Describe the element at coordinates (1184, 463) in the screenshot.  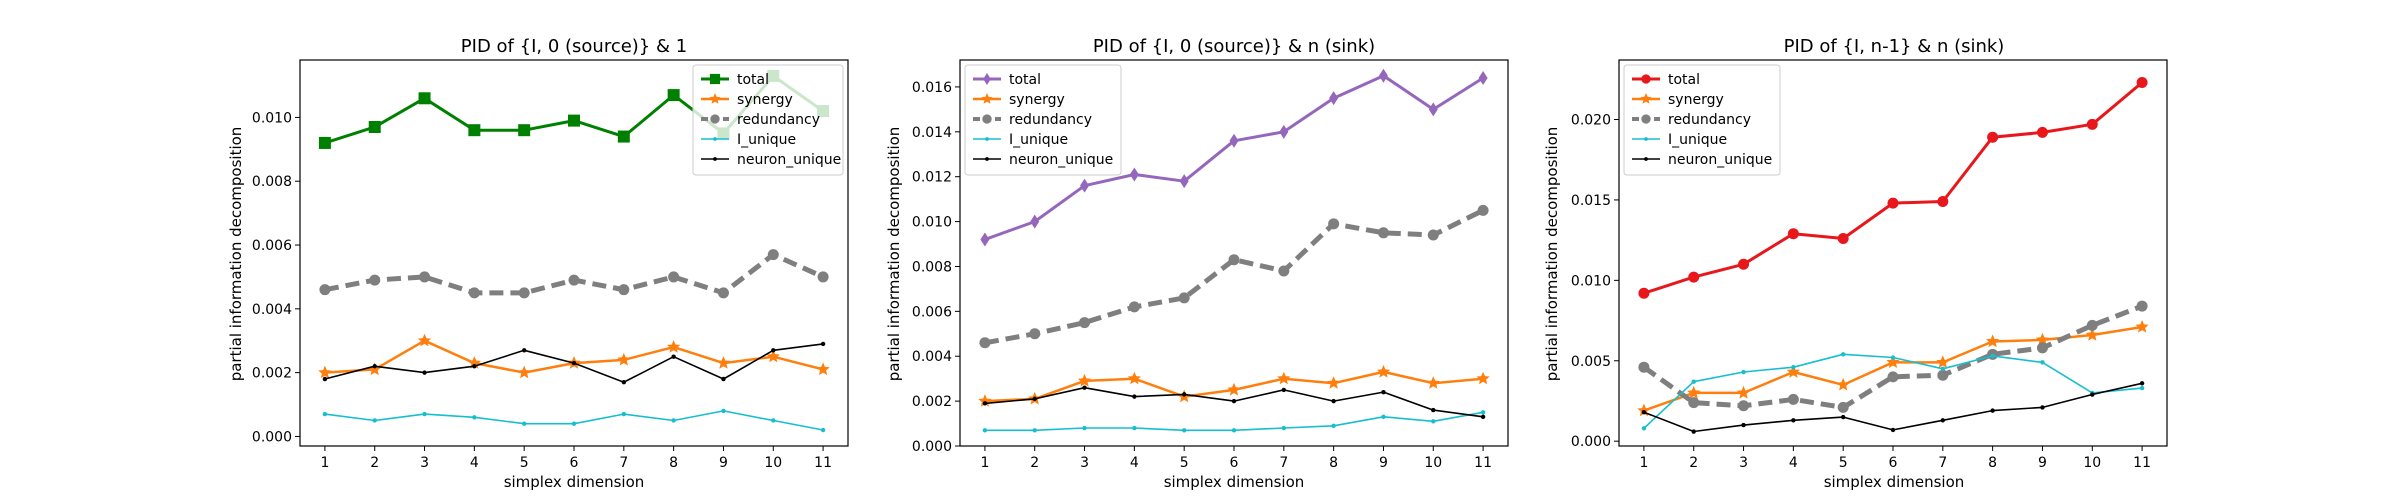
I see `x-tick-label: 5` at that location.